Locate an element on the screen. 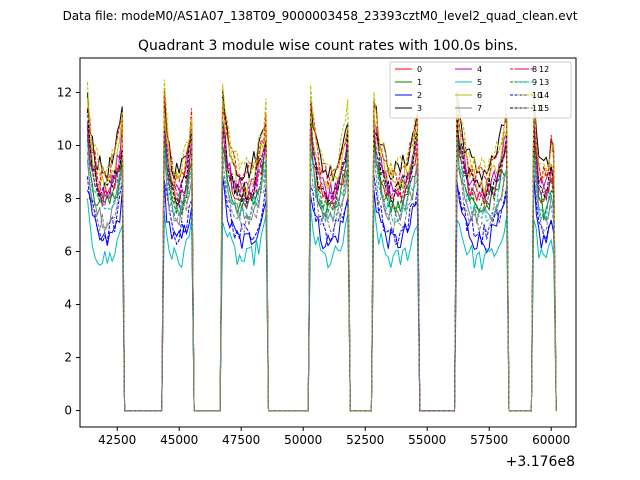 Image resolution: width=640 pixels, height=480 pixels. x-offset-text: +3.176e8 is located at coordinates (540, 462).